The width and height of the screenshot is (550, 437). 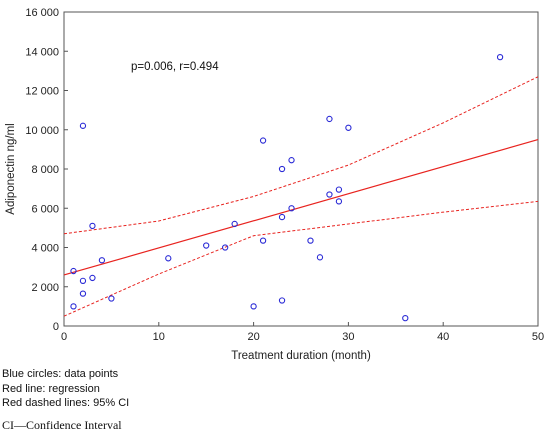 What do you see at coordinates (538, 337) in the screenshot?
I see `x-tick-label: 50` at bounding box center [538, 337].